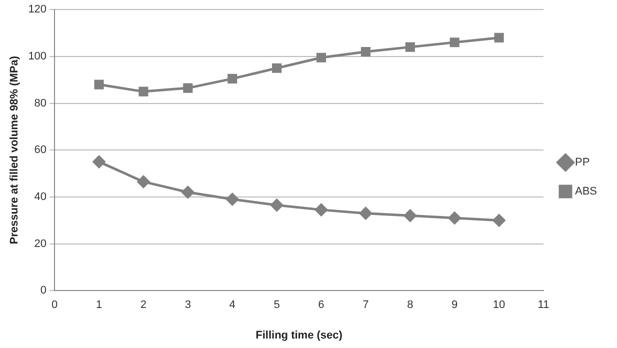 Image resolution: width=617 pixels, height=348 pixels. I want to click on x-tick-label: 7, so click(365, 305).